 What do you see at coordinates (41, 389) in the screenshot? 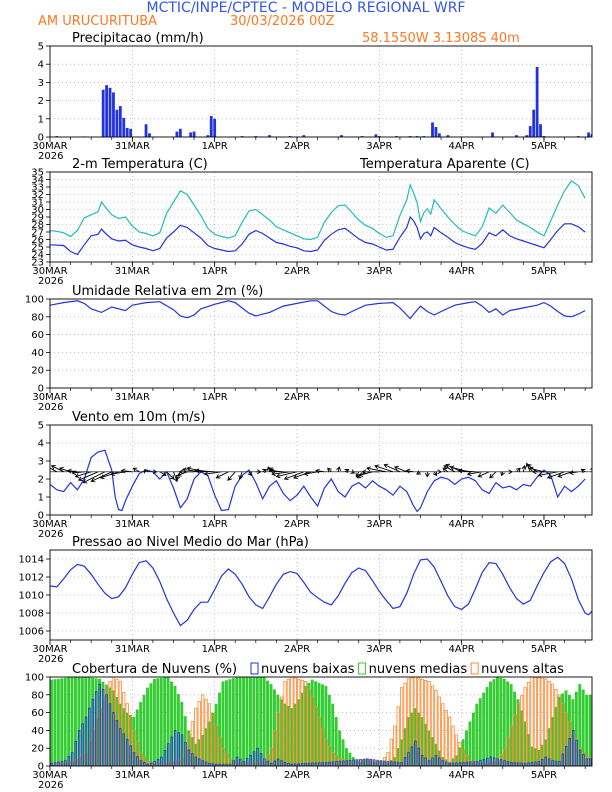
I see `y-tick-label: 0` at bounding box center [41, 389].